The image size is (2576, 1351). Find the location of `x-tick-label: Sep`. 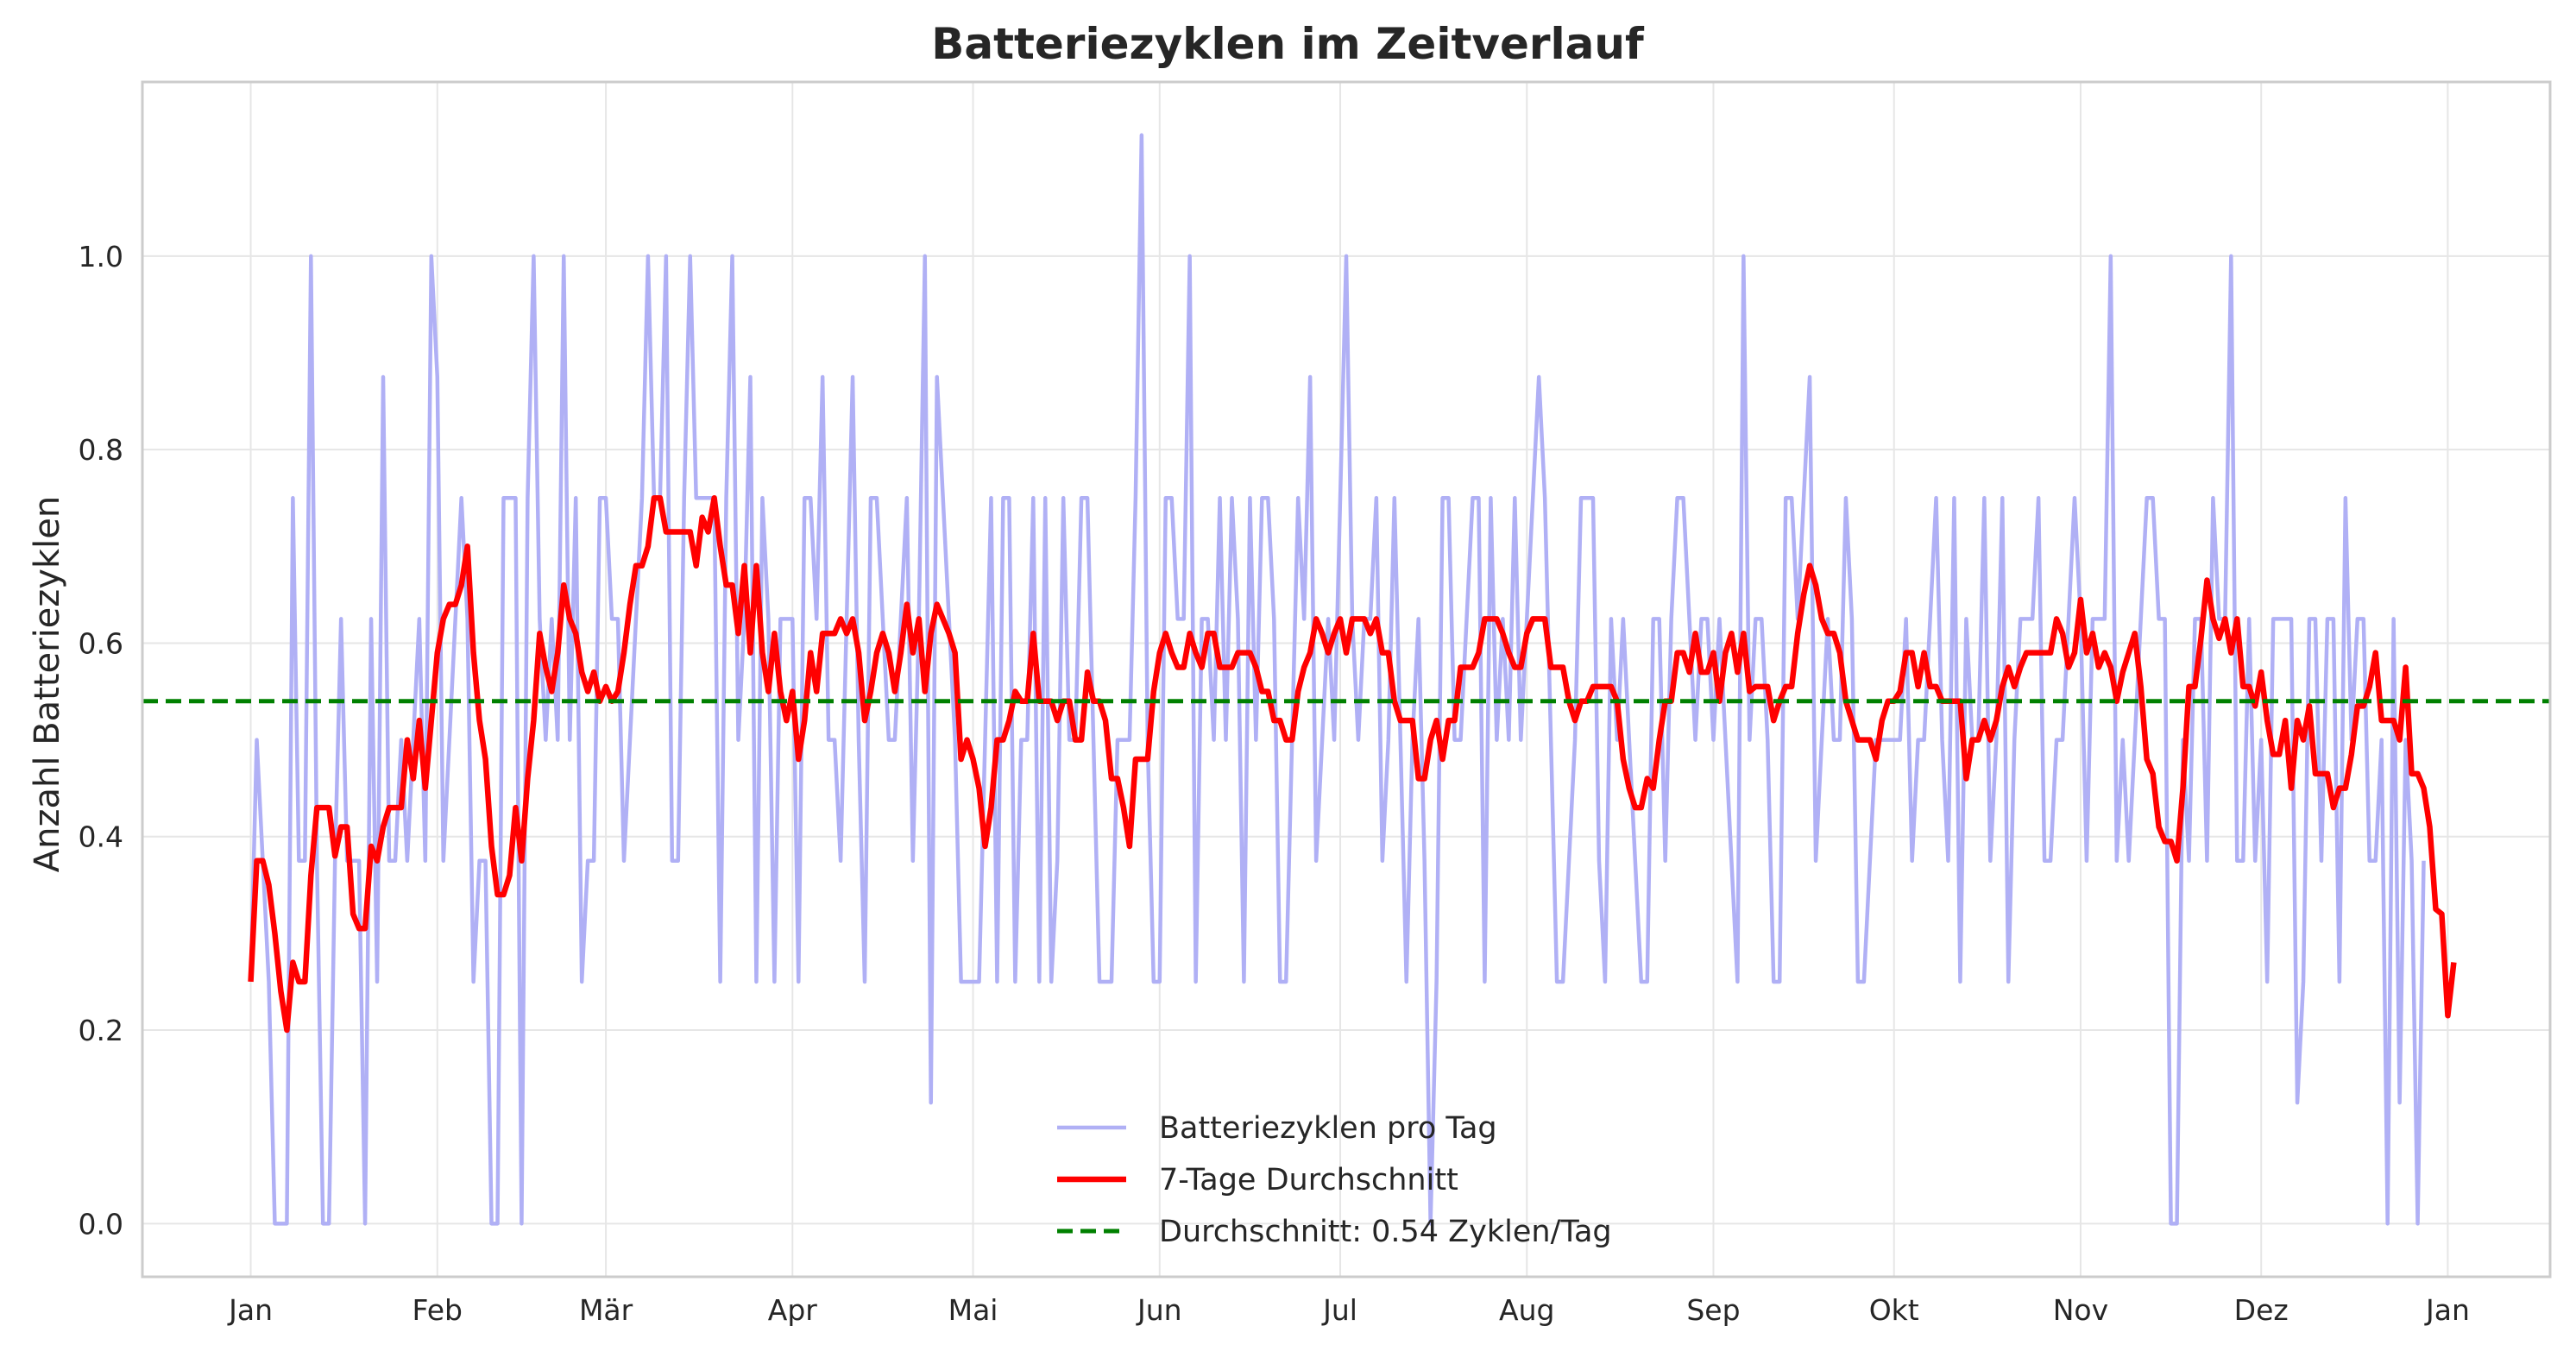

x-tick-label: Sep is located at coordinates (1713, 1310).